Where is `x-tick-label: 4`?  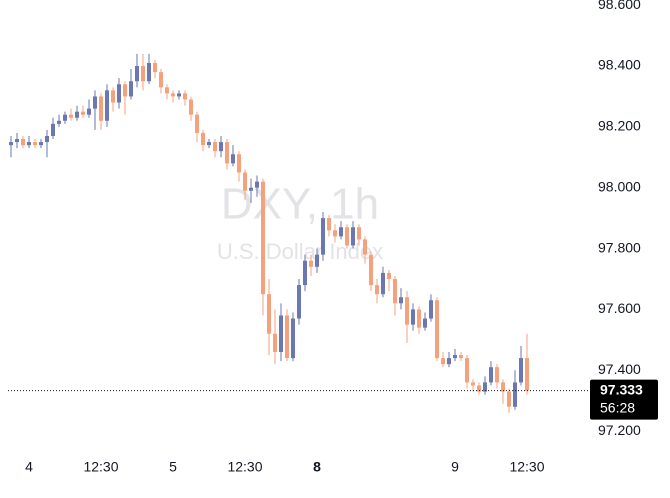 x-tick-label: 4 is located at coordinates (29, 467).